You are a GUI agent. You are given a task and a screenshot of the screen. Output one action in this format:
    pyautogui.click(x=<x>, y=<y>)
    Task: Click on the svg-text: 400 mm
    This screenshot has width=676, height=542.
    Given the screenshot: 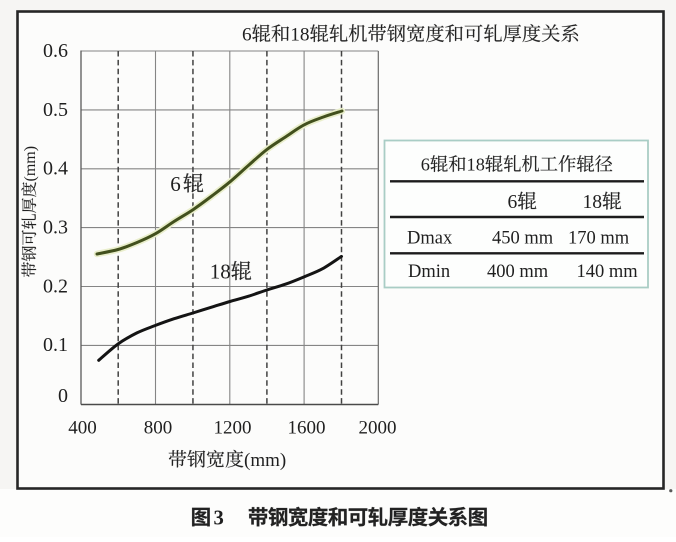 What is the action you would take?
    pyautogui.click(x=518, y=272)
    